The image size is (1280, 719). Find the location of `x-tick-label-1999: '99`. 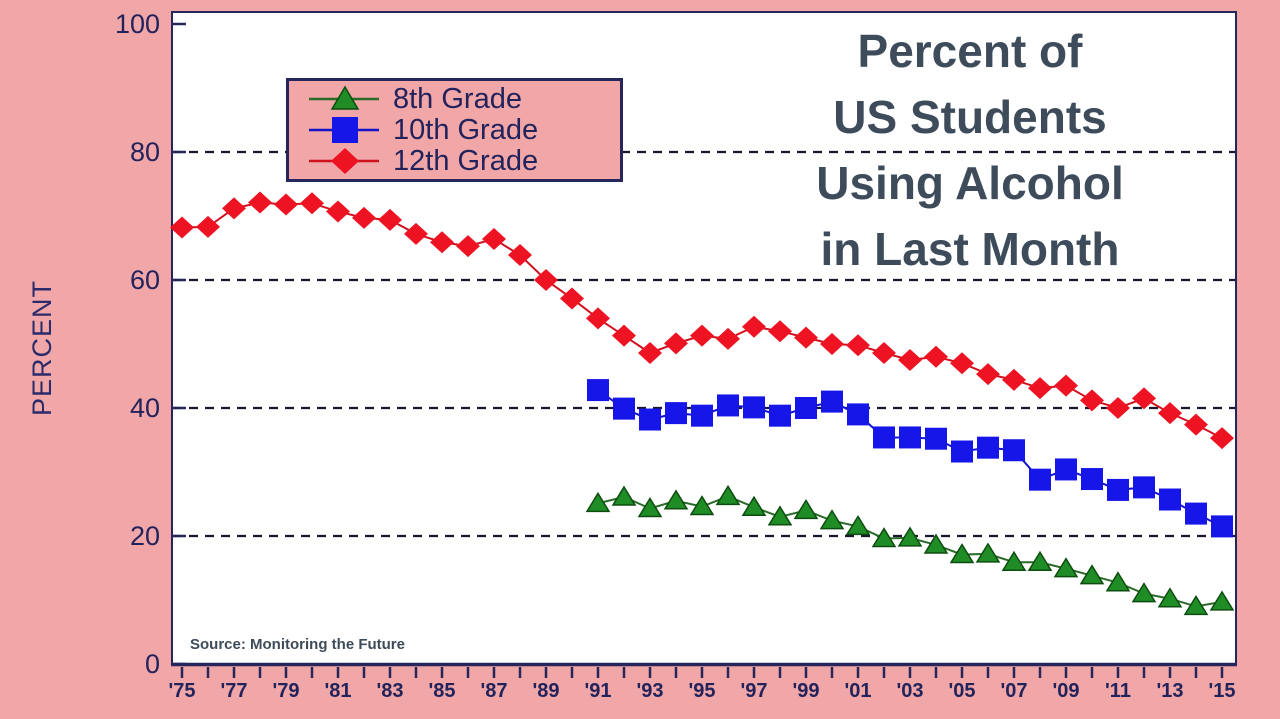

x-tick-label-1999: '99 is located at coordinates (806, 691).